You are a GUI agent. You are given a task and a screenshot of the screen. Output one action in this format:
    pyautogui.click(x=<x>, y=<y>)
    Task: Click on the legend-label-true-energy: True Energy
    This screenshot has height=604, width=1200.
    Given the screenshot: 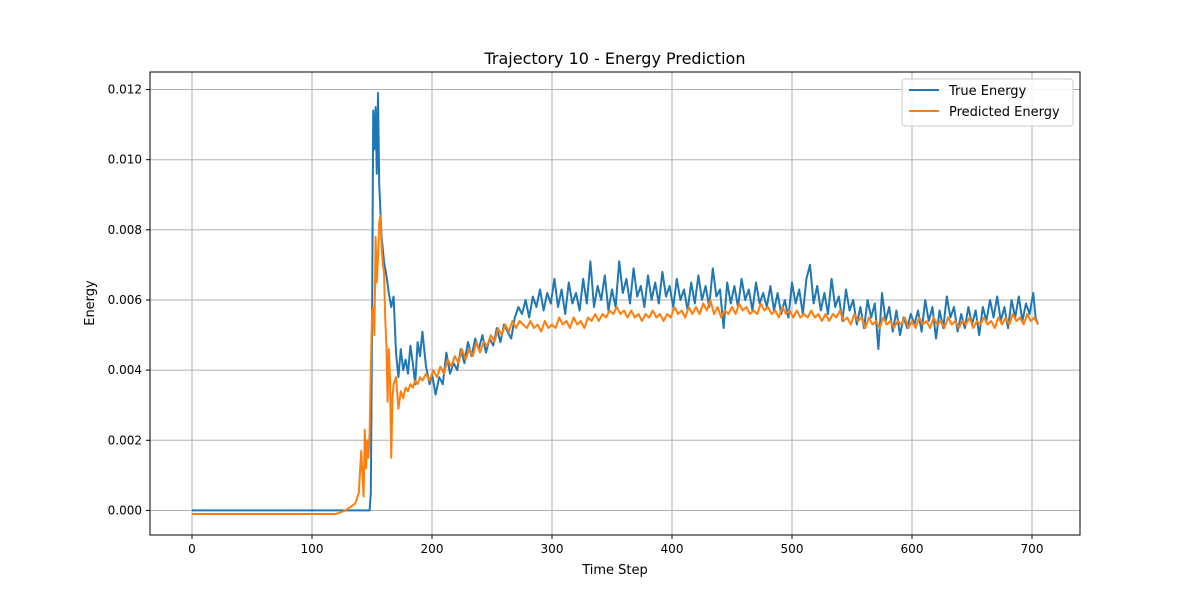 What is the action you would take?
    pyautogui.click(x=987, y=91)
    